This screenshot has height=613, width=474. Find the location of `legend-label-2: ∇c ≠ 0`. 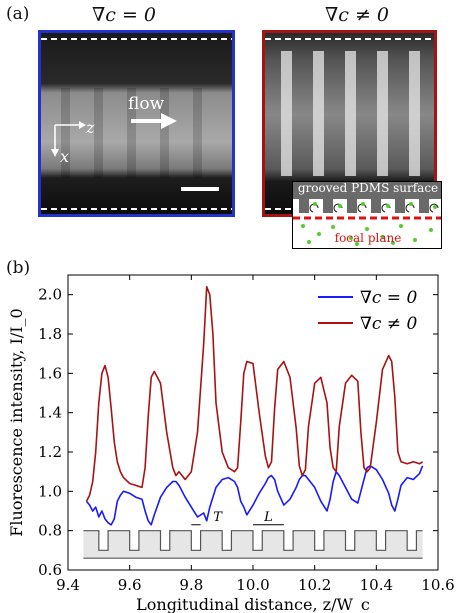

legend-label-2: ∇c ≠ 0 is located at coordinates (388, 324).